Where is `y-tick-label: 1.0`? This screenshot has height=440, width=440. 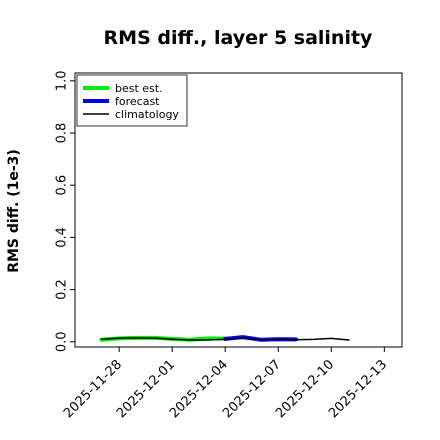
y-tick-label: 1.0 is located at coordinates (62, 80).